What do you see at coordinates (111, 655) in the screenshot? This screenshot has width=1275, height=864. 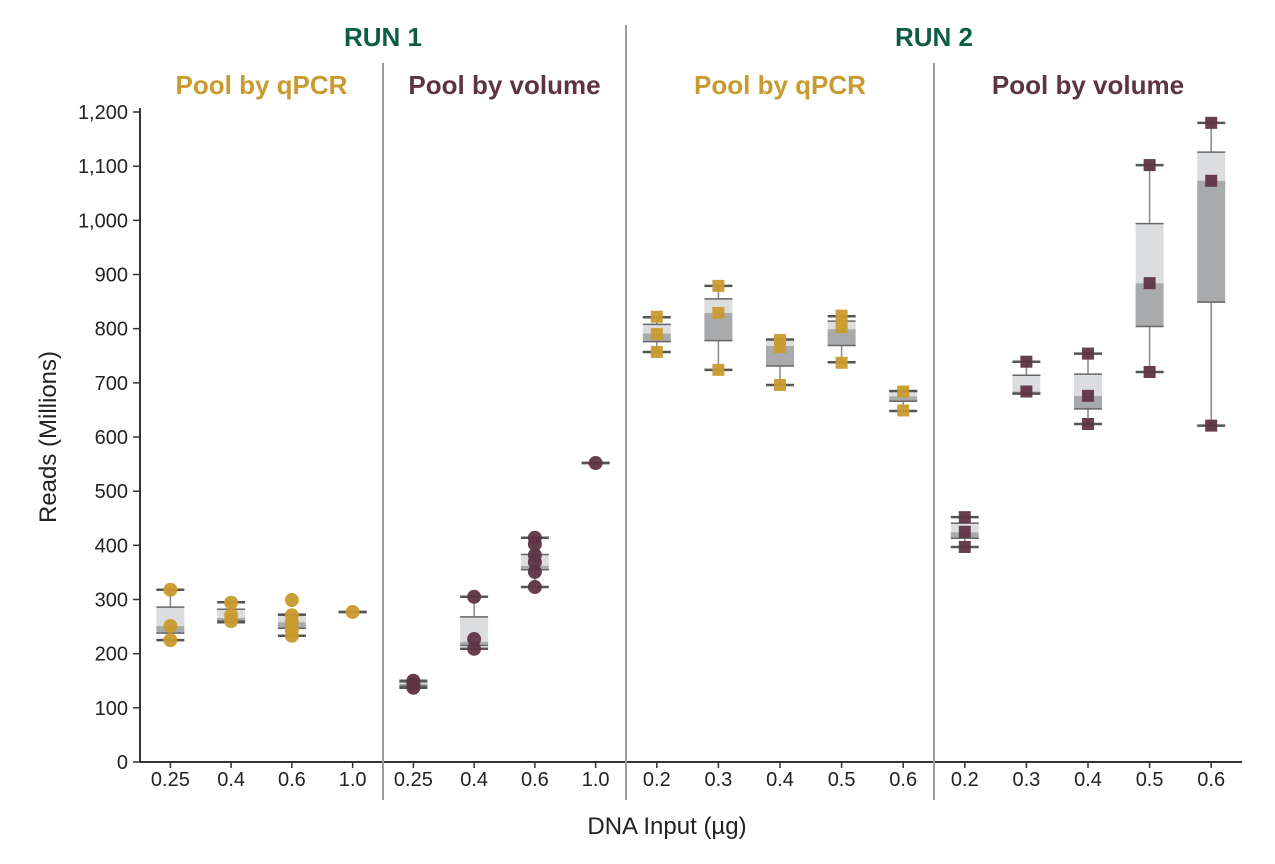 I see `y-tick-label: 200` at bounding box center [111, 655].